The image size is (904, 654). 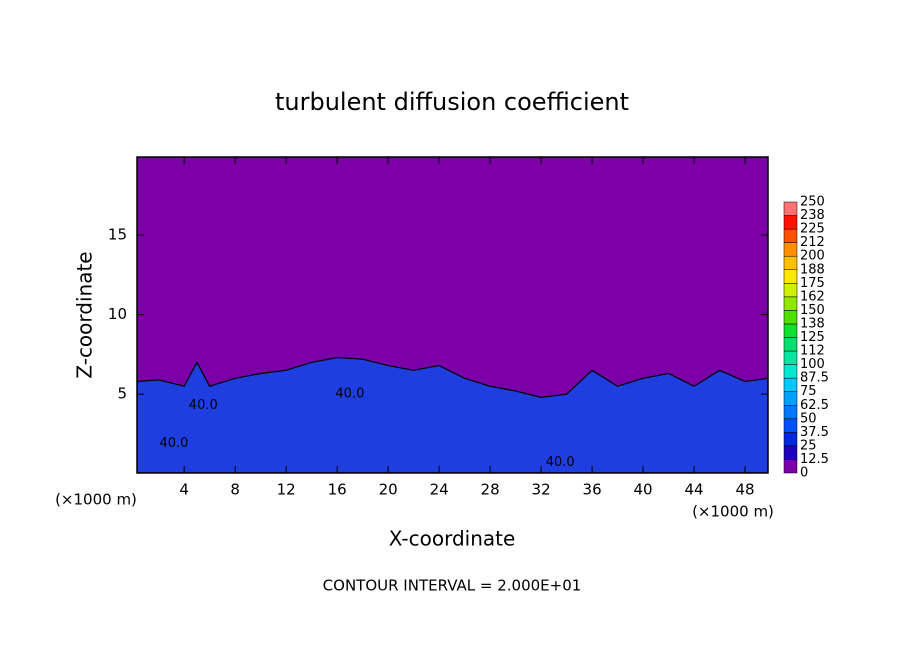 I want to click on x-axis-label: X-coordinate, so click(x=452, y=539).